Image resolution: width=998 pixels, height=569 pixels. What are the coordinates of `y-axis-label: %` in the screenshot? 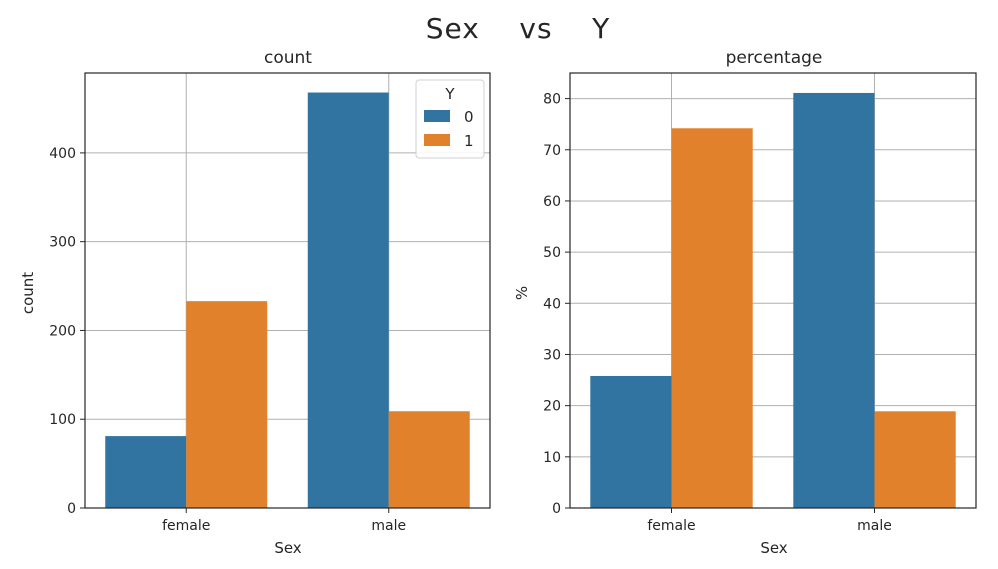 It's located at (522, 293).